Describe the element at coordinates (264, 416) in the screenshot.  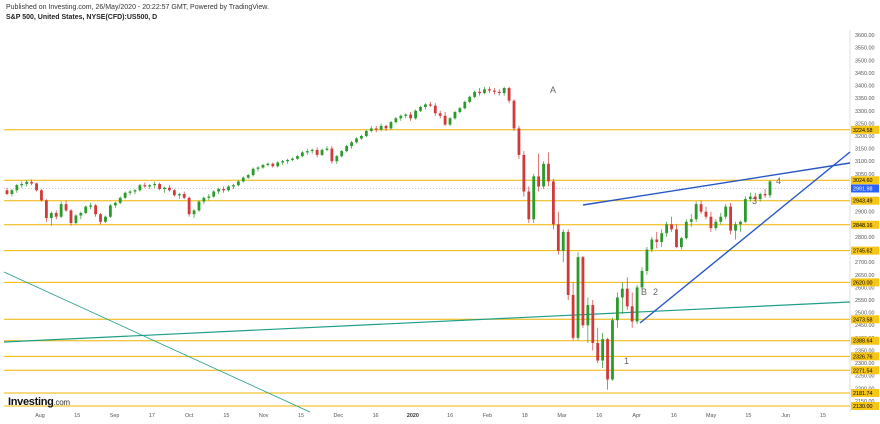
I see `date-tick-label: Nov` at that location.